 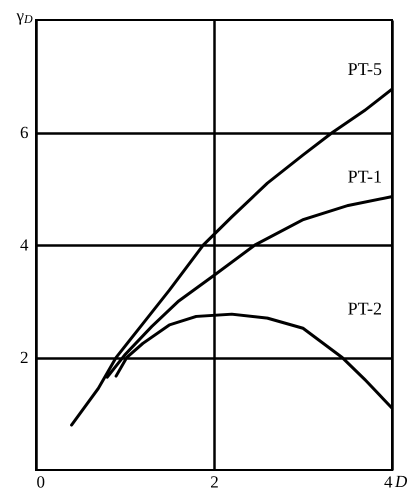 I want to click on x-tick-label: 4, so click(x=388, y=482).